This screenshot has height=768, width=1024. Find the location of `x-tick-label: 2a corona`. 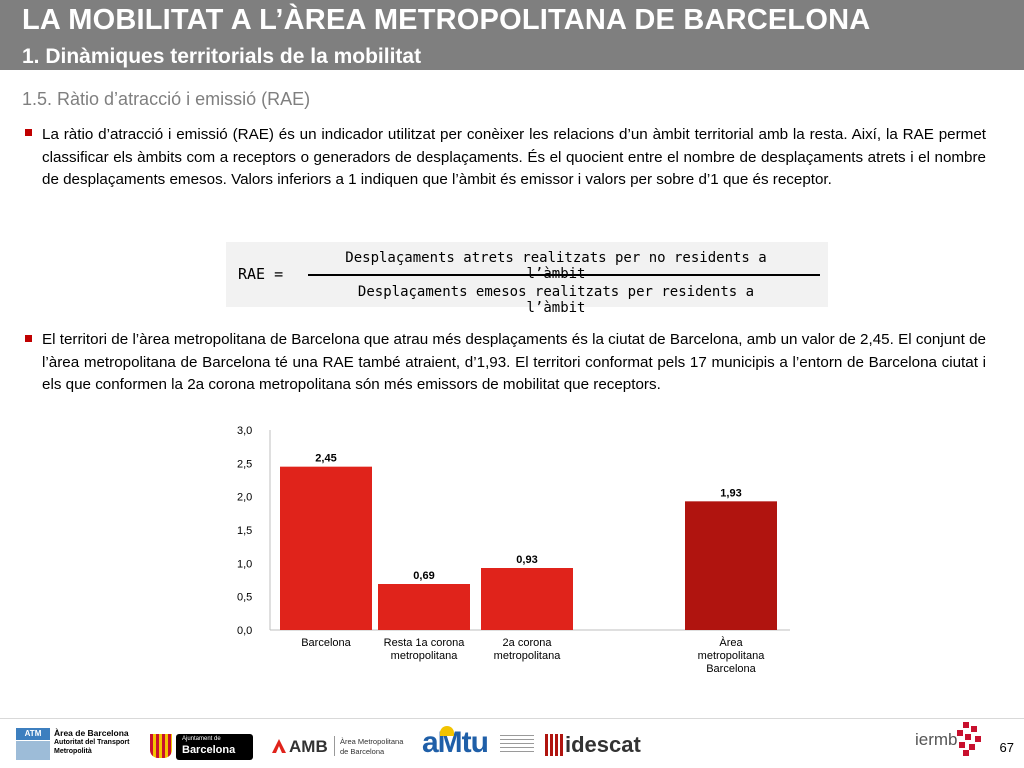

x-tick-label: 2a corona is located at coordinates (528, 643).